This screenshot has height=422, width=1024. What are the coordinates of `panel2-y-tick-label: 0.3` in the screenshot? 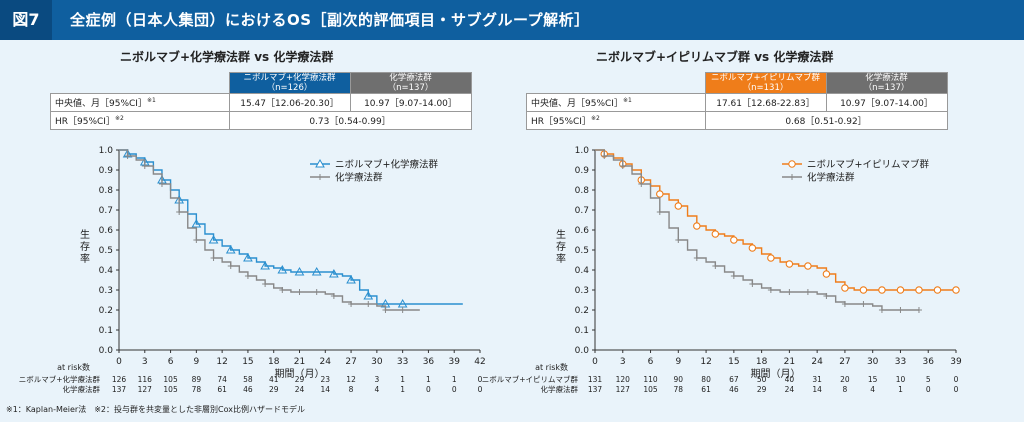 It's located at (582, 291).